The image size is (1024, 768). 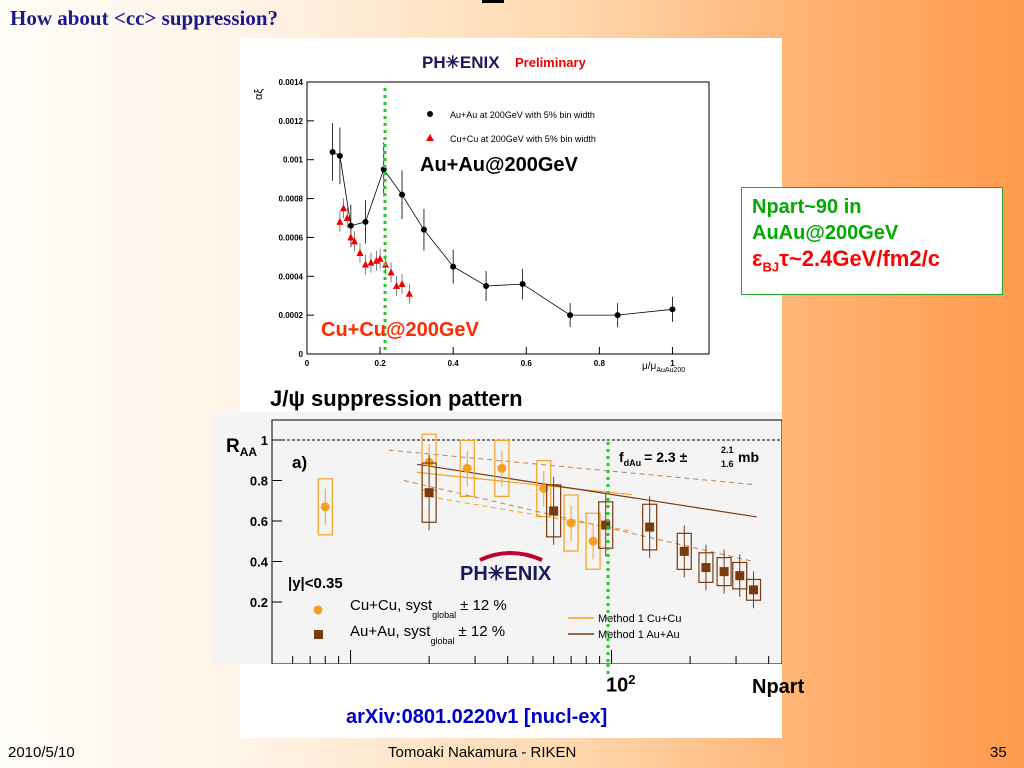 I want to click on panel-label: a), so click(x=299, y=462).